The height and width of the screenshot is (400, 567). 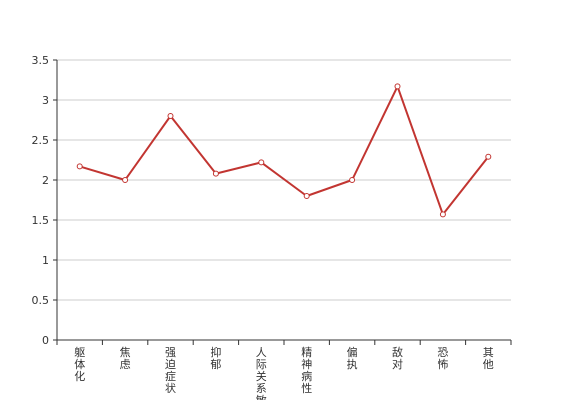 I want to click on x-category-label: 恐怖, so click(x=442, y=358).